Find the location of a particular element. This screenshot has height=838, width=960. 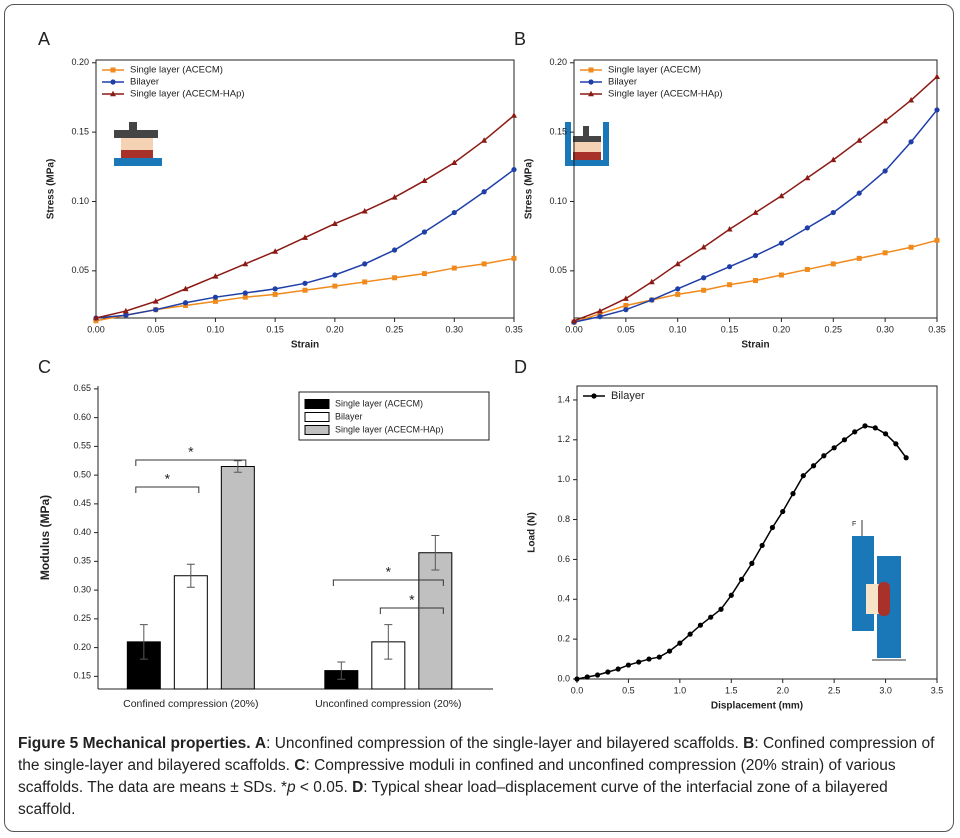

inset-d: F is located at coordinates (879, 590).